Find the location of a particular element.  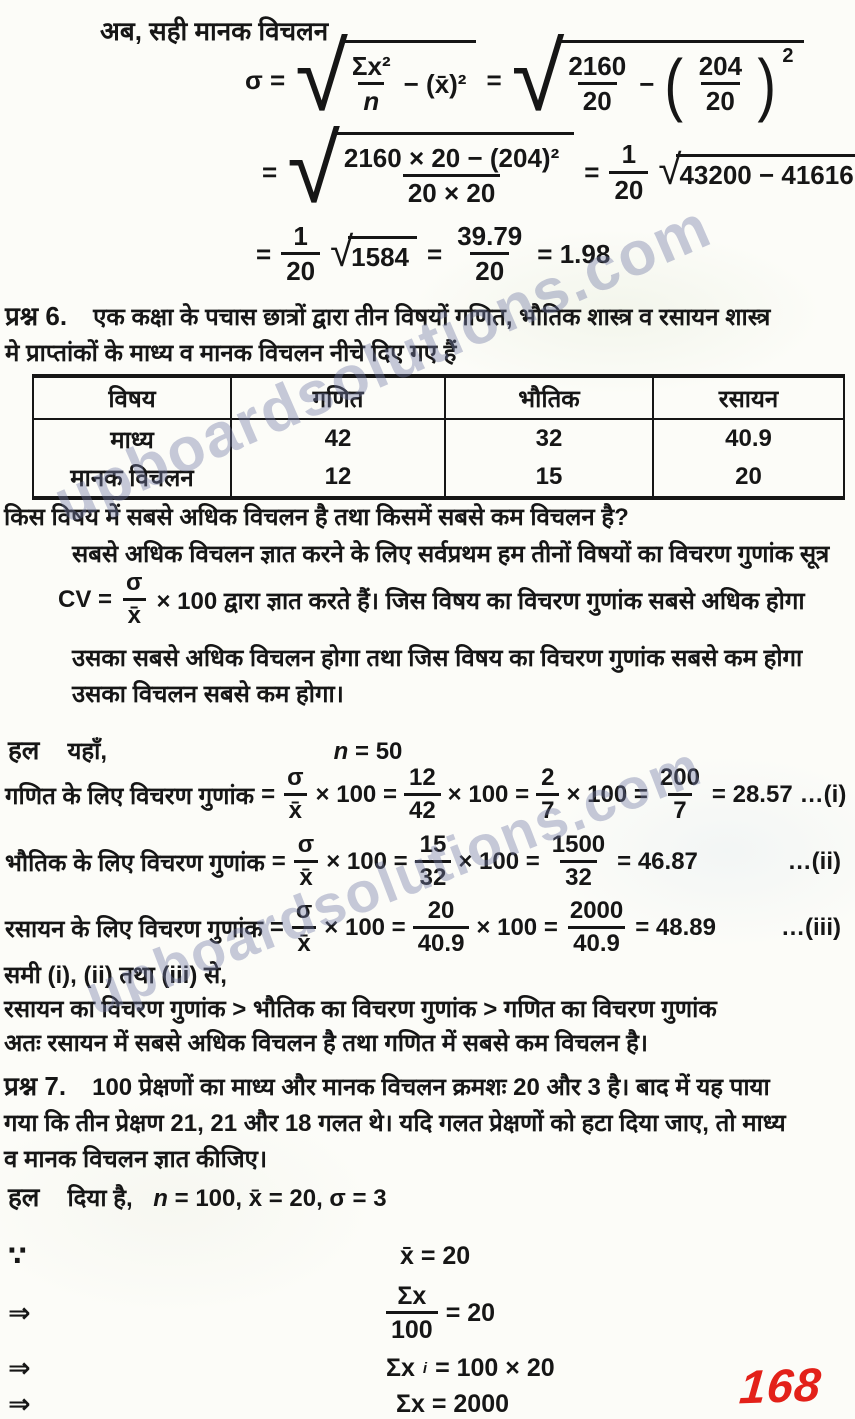

rhs-value: = 100 × 20 is located at coordinates (495, 1367).